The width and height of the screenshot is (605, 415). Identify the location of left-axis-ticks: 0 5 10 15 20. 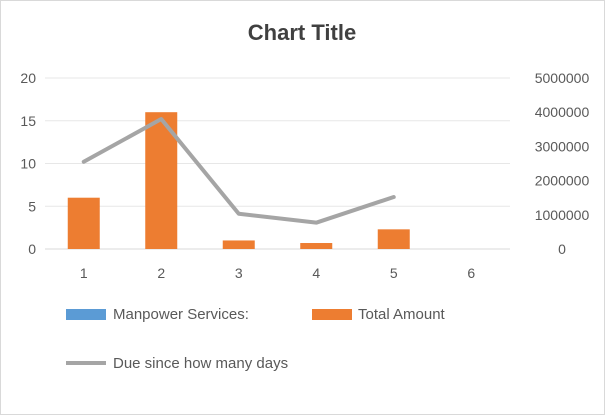
(28, 163).